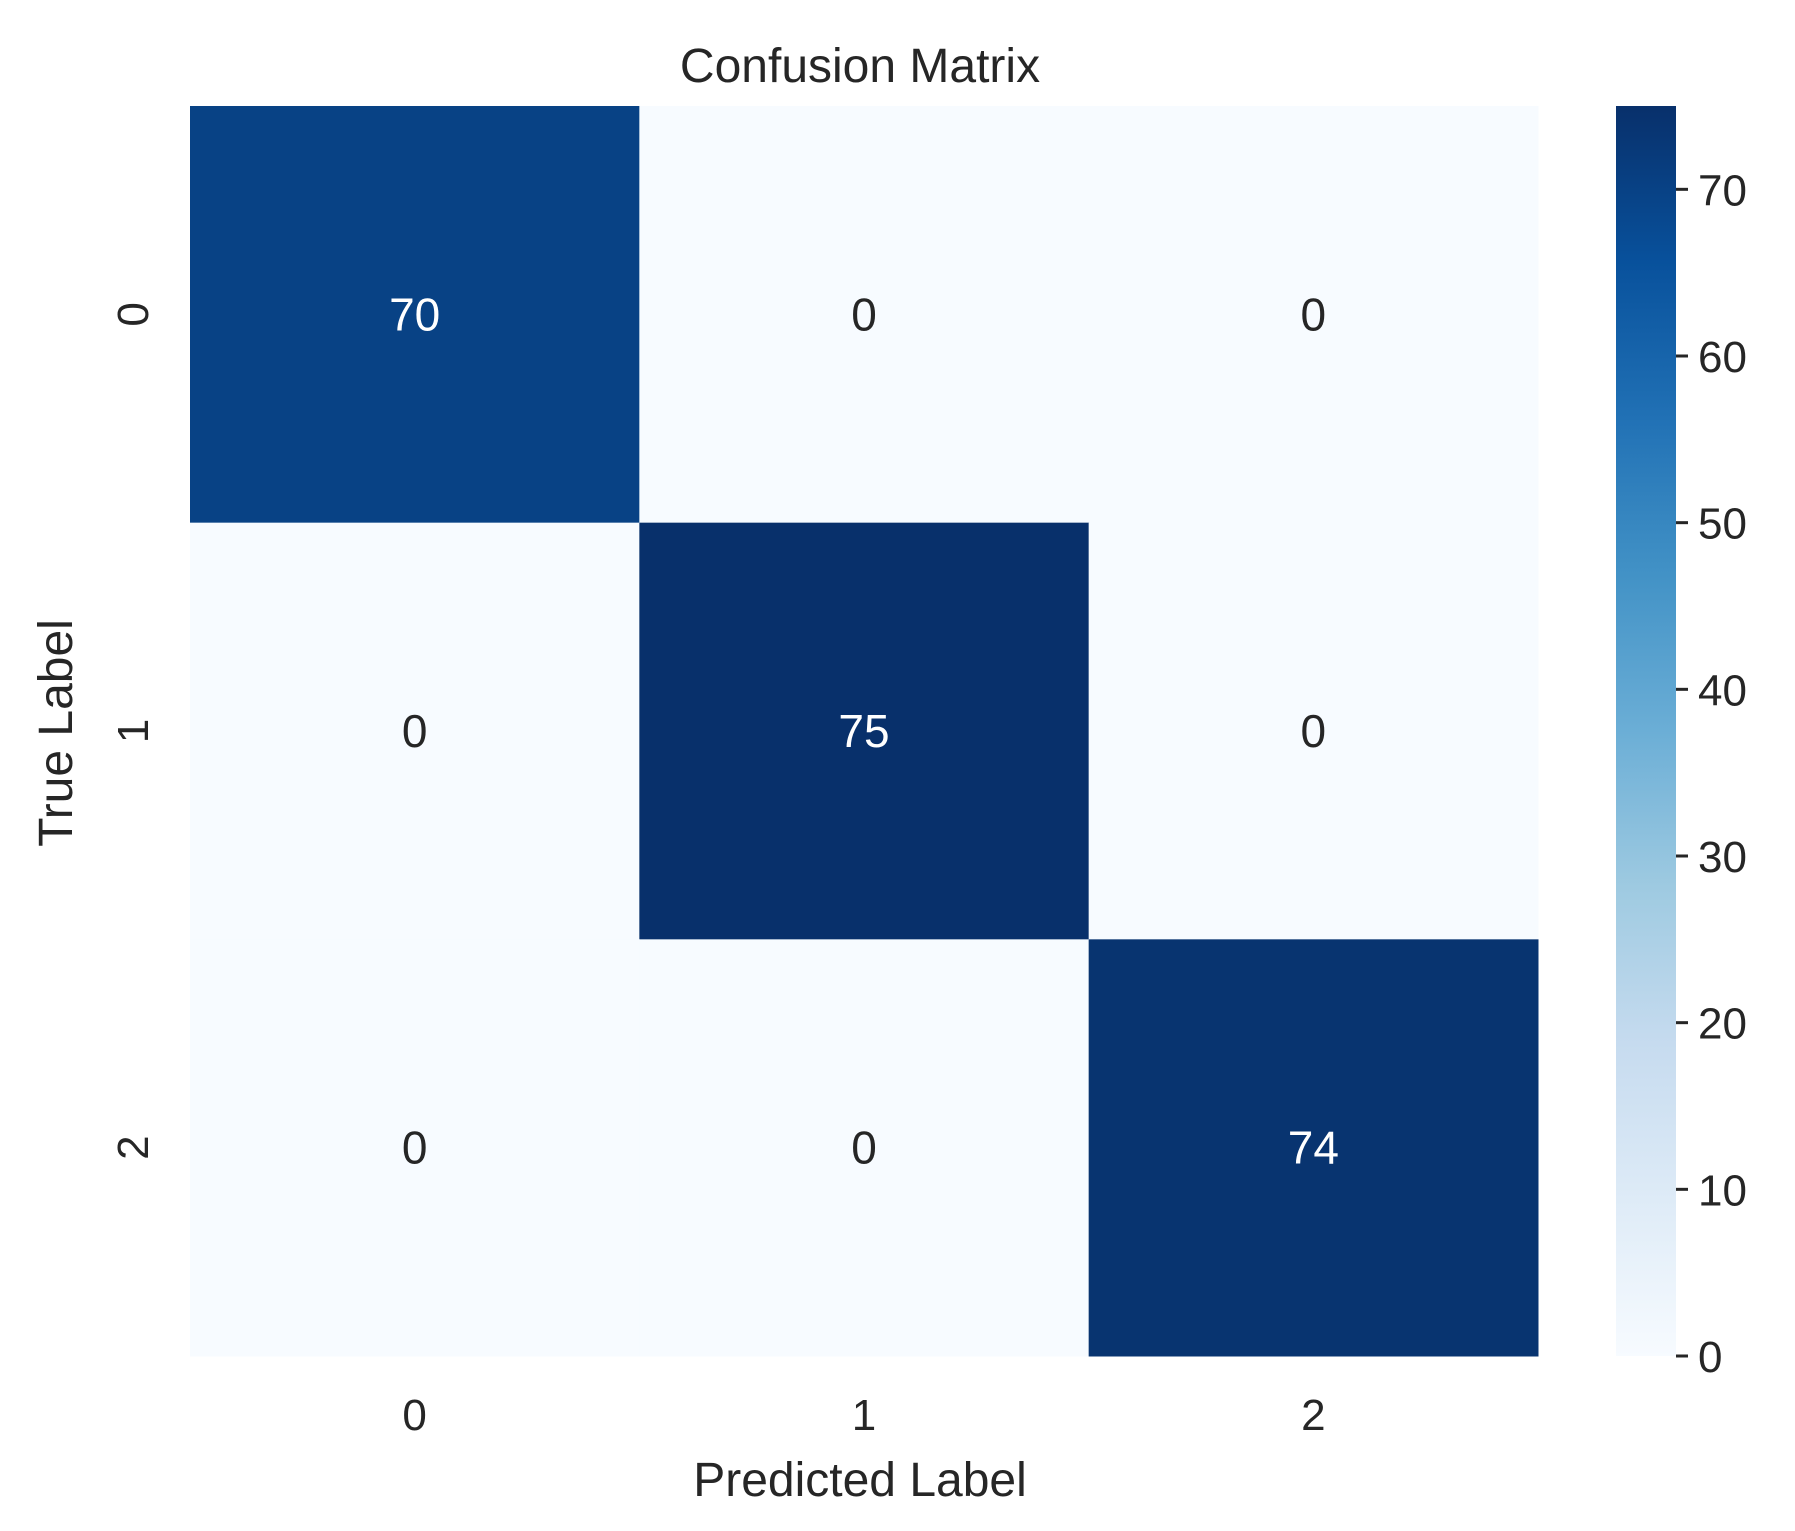 The width and height of the screenshot is (1795, 1531). What do you see at coordinates (860, 1480) in the screenshot?
I see `x-axis-label: Predicted Label` at bounding box center [860, 1480].